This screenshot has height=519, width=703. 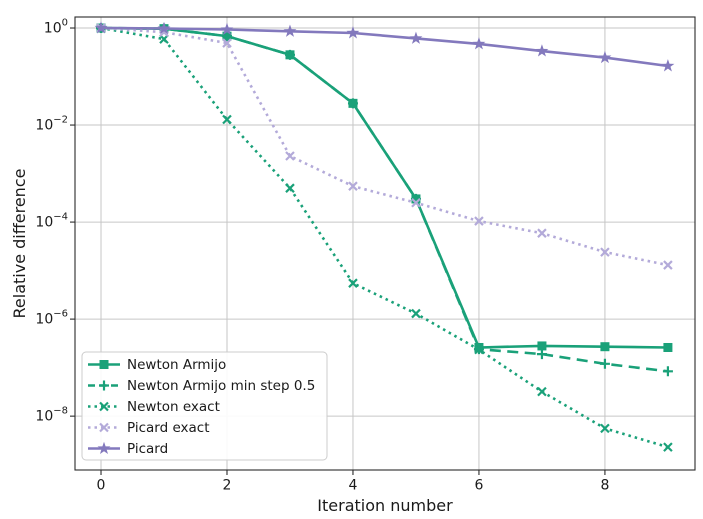 I want to click on legend-label: Newton Armijo min step 0.5, so click(x=221, y=386).